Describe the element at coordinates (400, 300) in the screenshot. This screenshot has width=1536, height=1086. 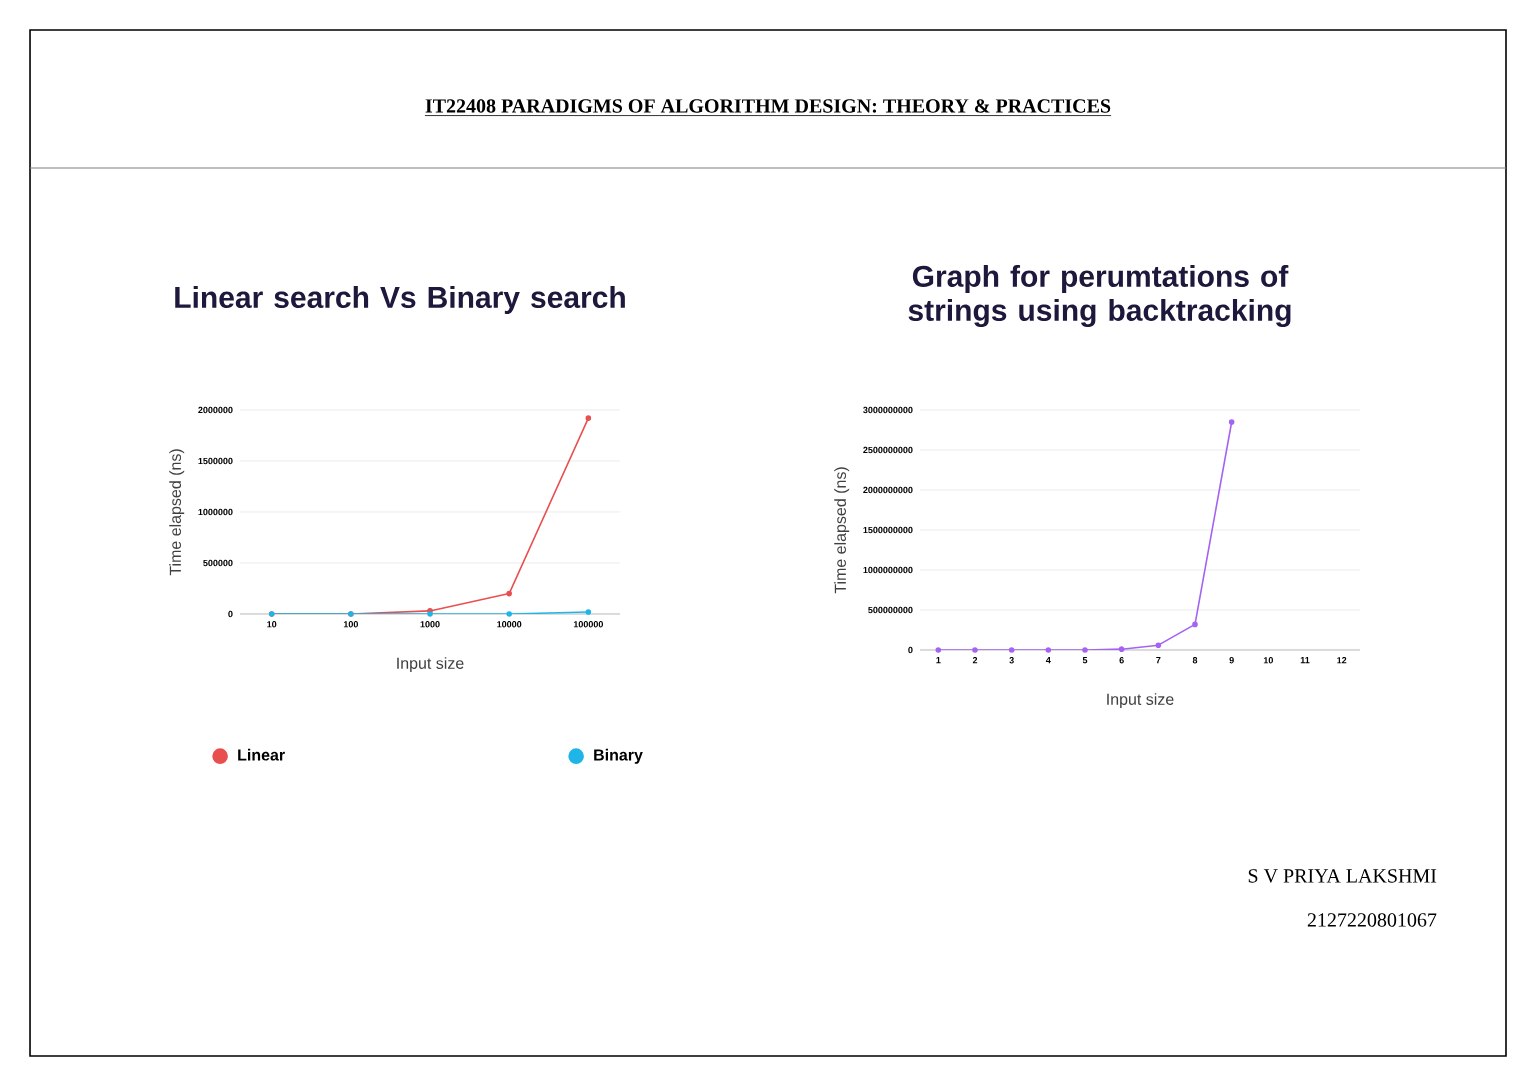
I see `chart-title: Linear search Vs Binary search` at that location.